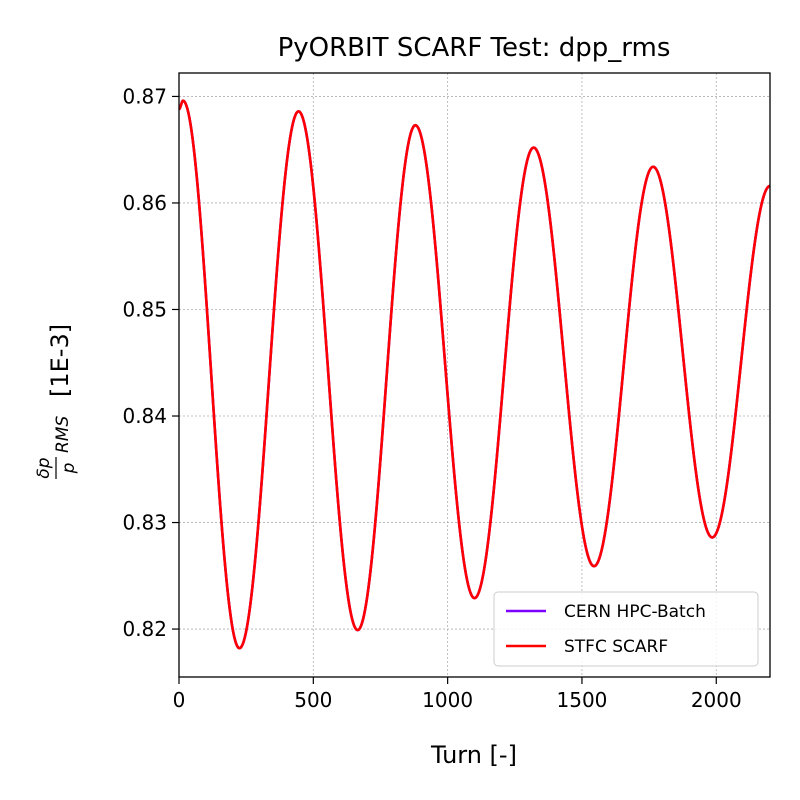 The image size is (800, 800). What do you see at coordinates (447, 700) in the screenshot?
I see `x-tick-label: 1000` at bounding box center [447, 700].